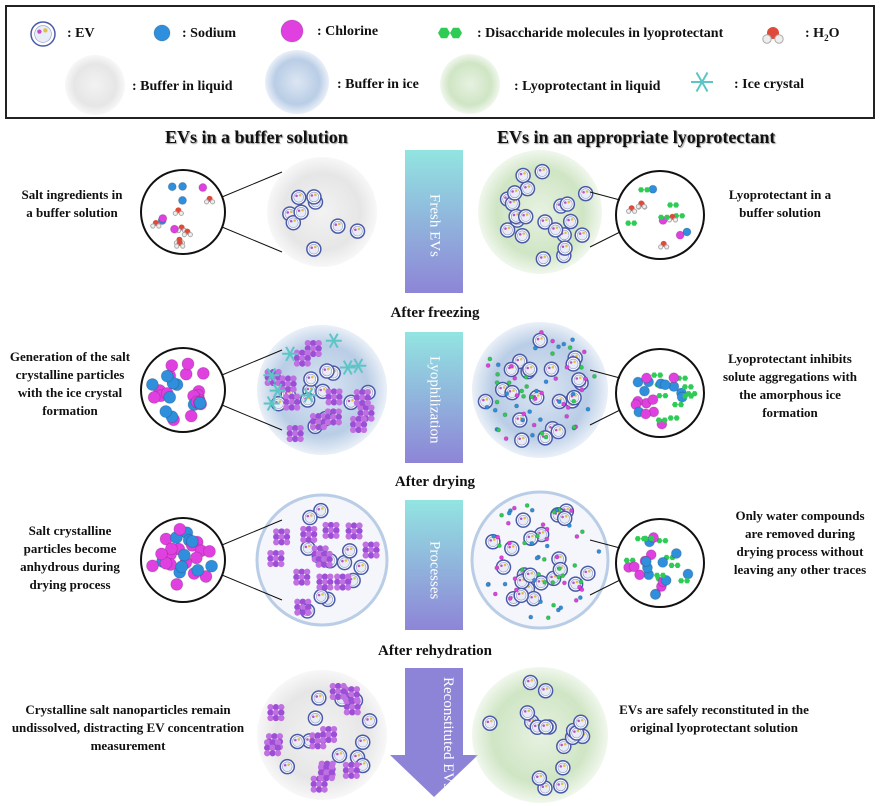  I want to click on disaccharide-icon, so click(674, 565).